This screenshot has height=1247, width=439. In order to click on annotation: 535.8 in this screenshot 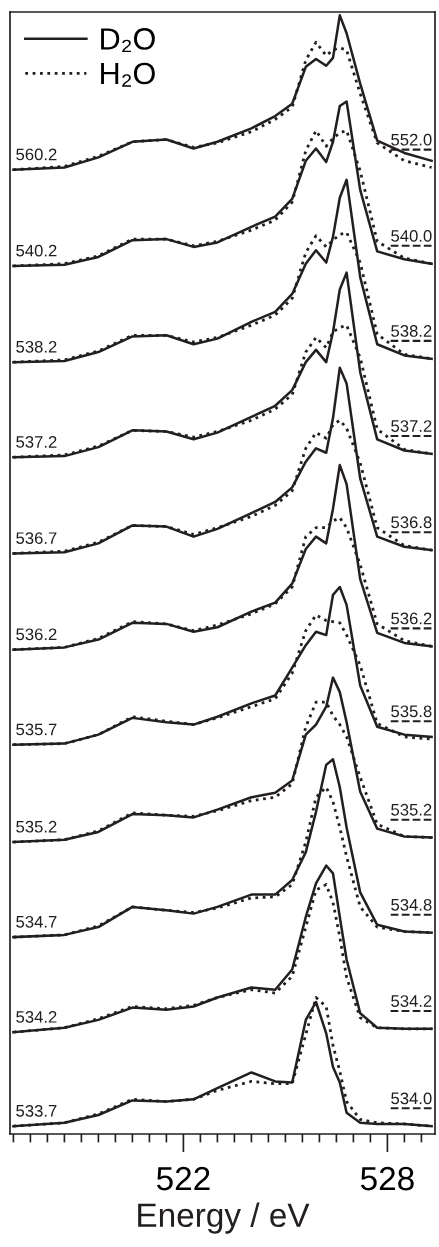, I will do `click(411, 711)`.